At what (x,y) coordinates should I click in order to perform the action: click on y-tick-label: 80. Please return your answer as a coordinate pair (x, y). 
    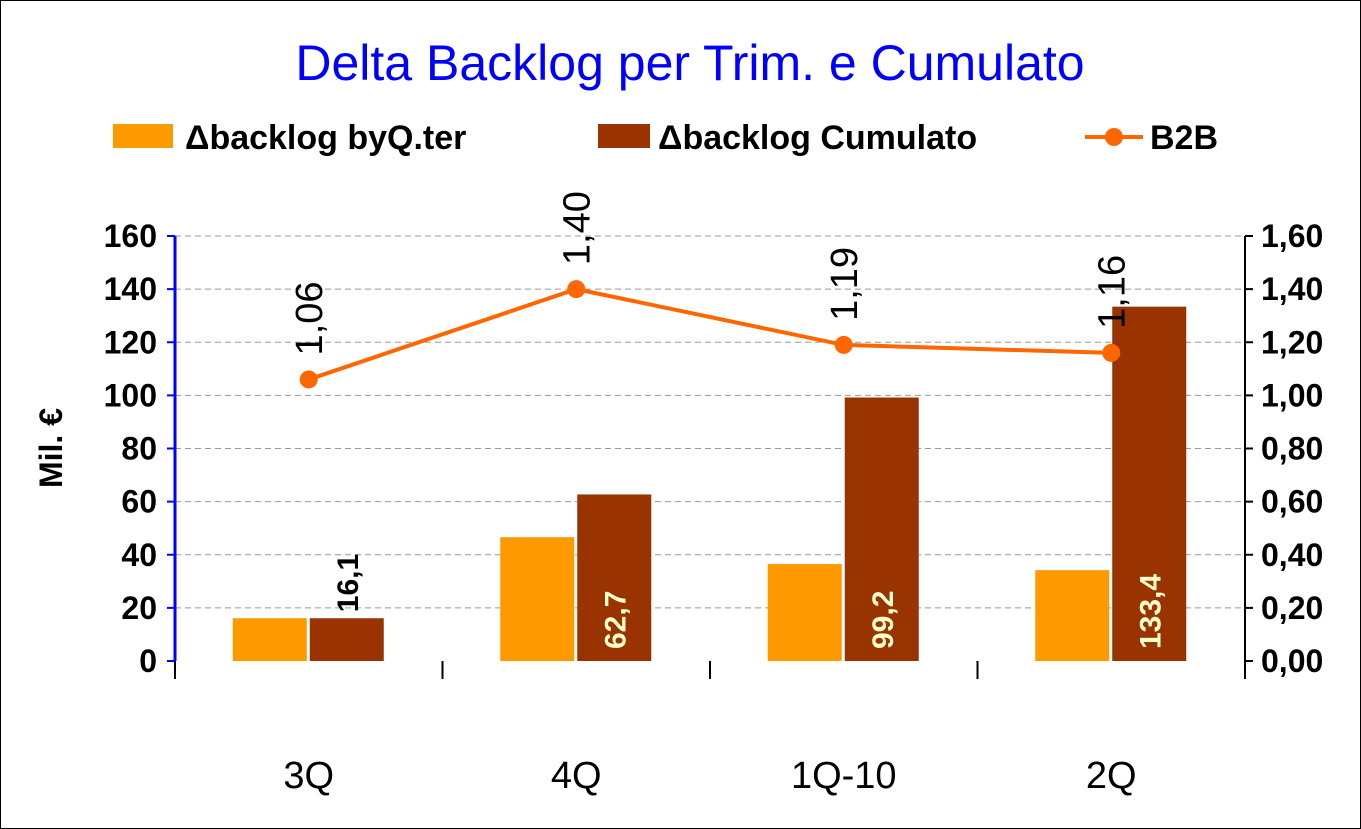
    Looking at the image, I should click on (139, 449).